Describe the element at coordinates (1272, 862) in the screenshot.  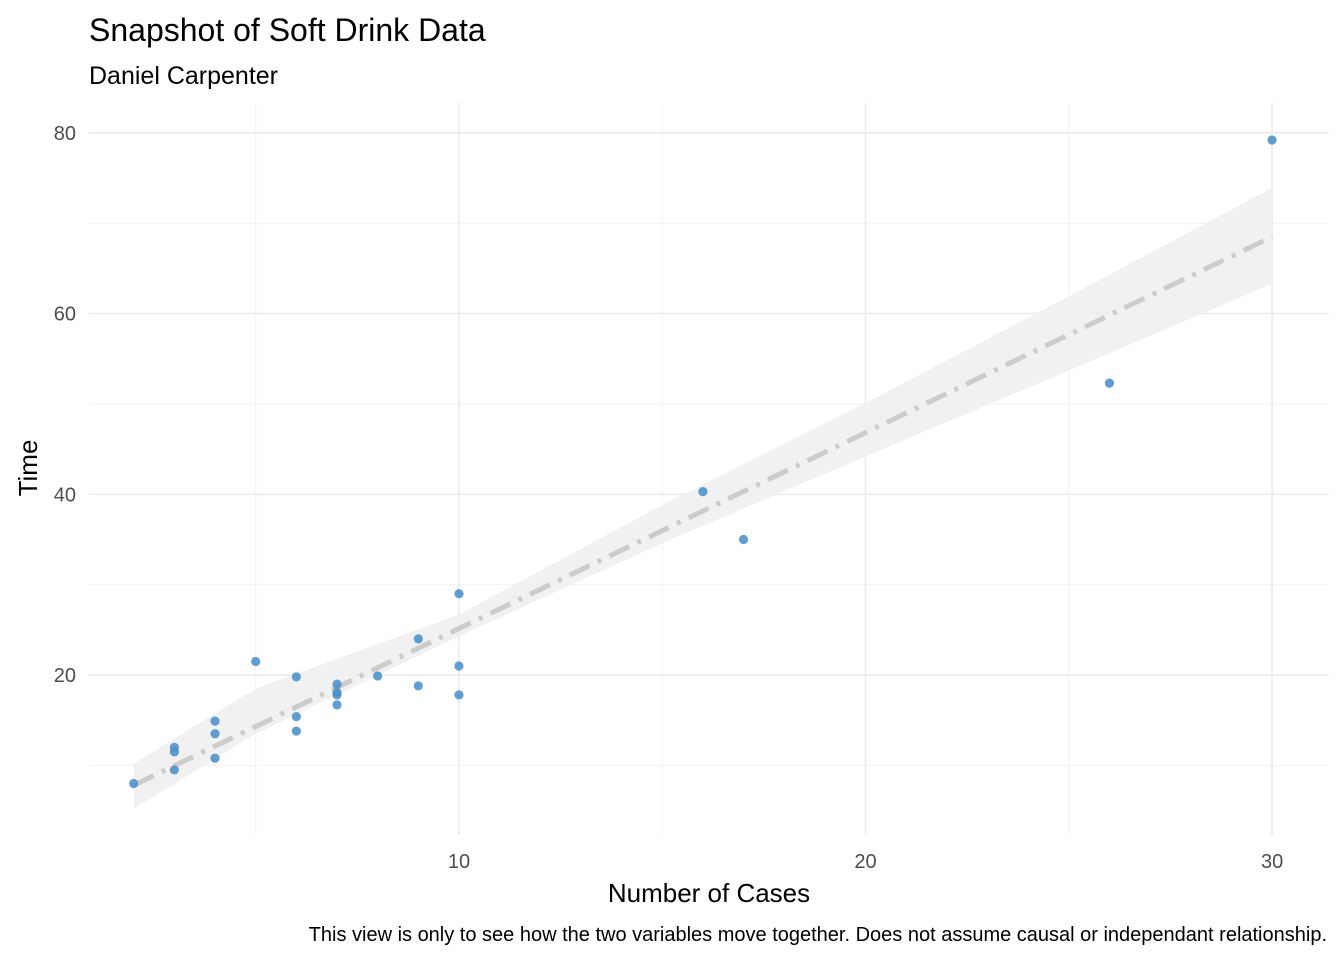
I see `x-tick-label: 30` at that location.